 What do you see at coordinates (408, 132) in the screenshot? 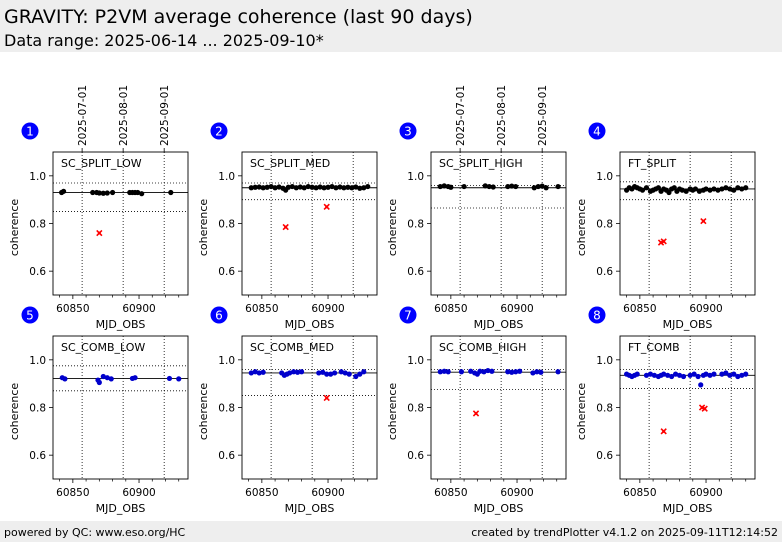
I see `panel-number: 3` at bounding box center [408, 132].